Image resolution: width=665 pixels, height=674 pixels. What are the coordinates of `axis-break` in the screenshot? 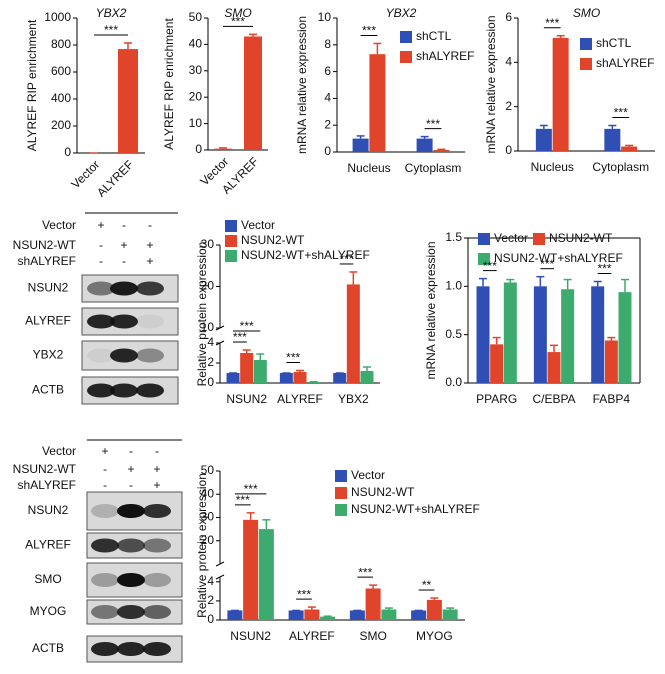 It's located at (220, 577).